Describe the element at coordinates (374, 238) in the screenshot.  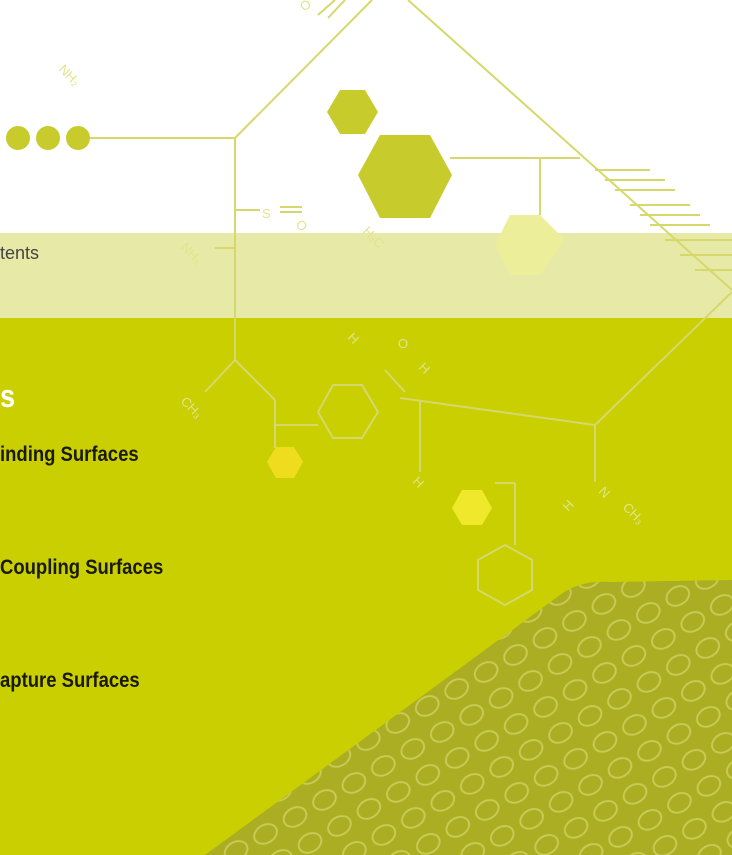
I see `molecule-label: H₃C` at that location.